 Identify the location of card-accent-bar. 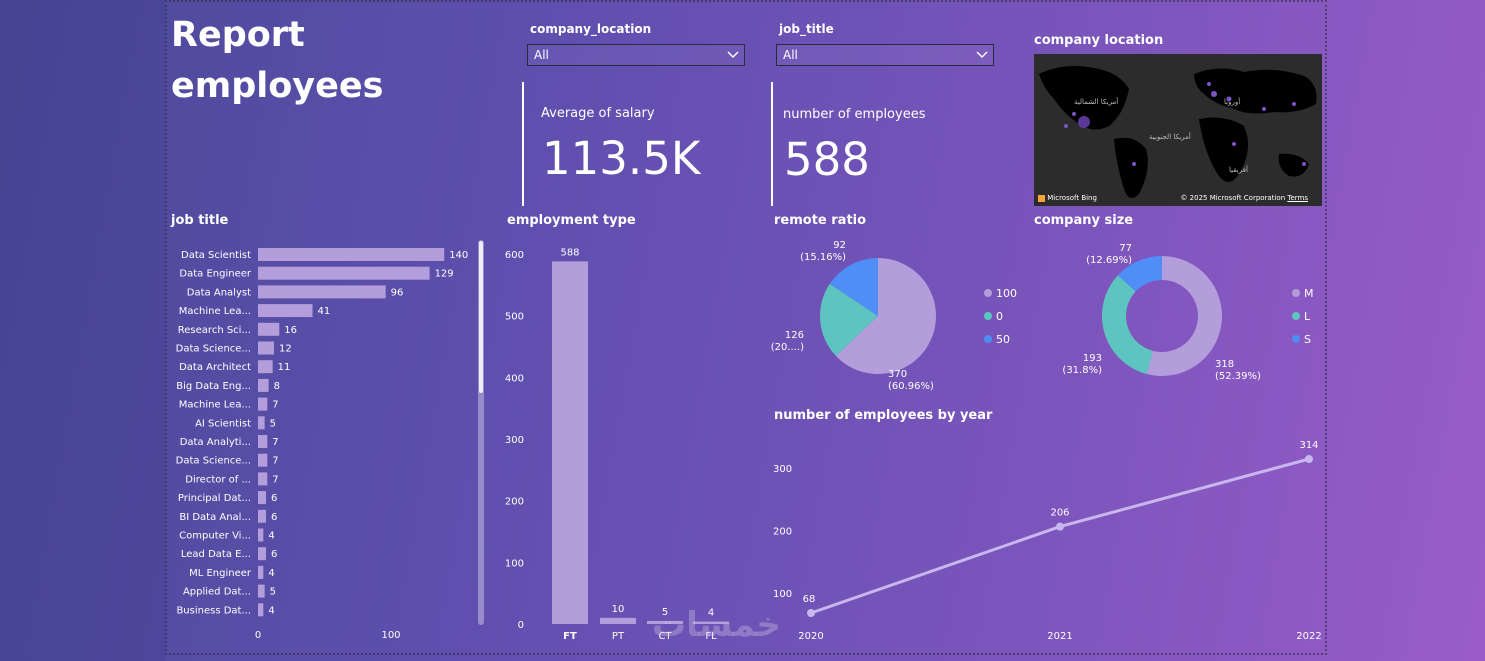
(772, 144).